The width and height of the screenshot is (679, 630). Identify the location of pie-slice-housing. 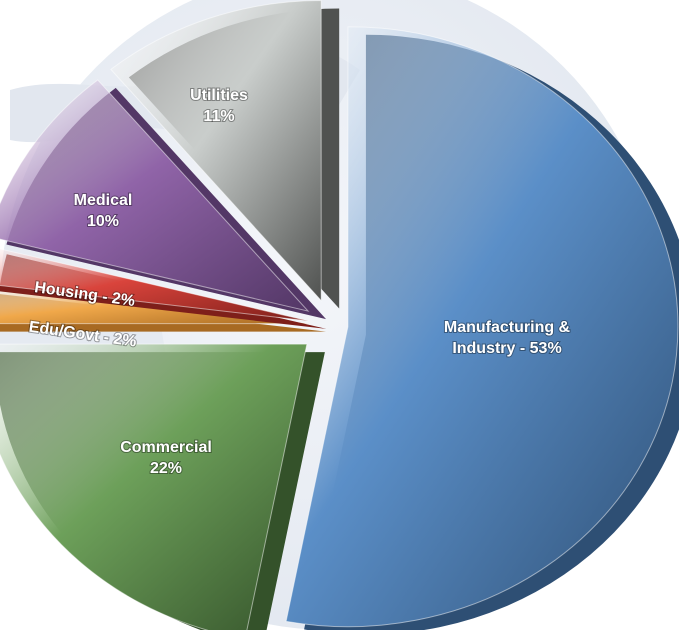
(163, 288).